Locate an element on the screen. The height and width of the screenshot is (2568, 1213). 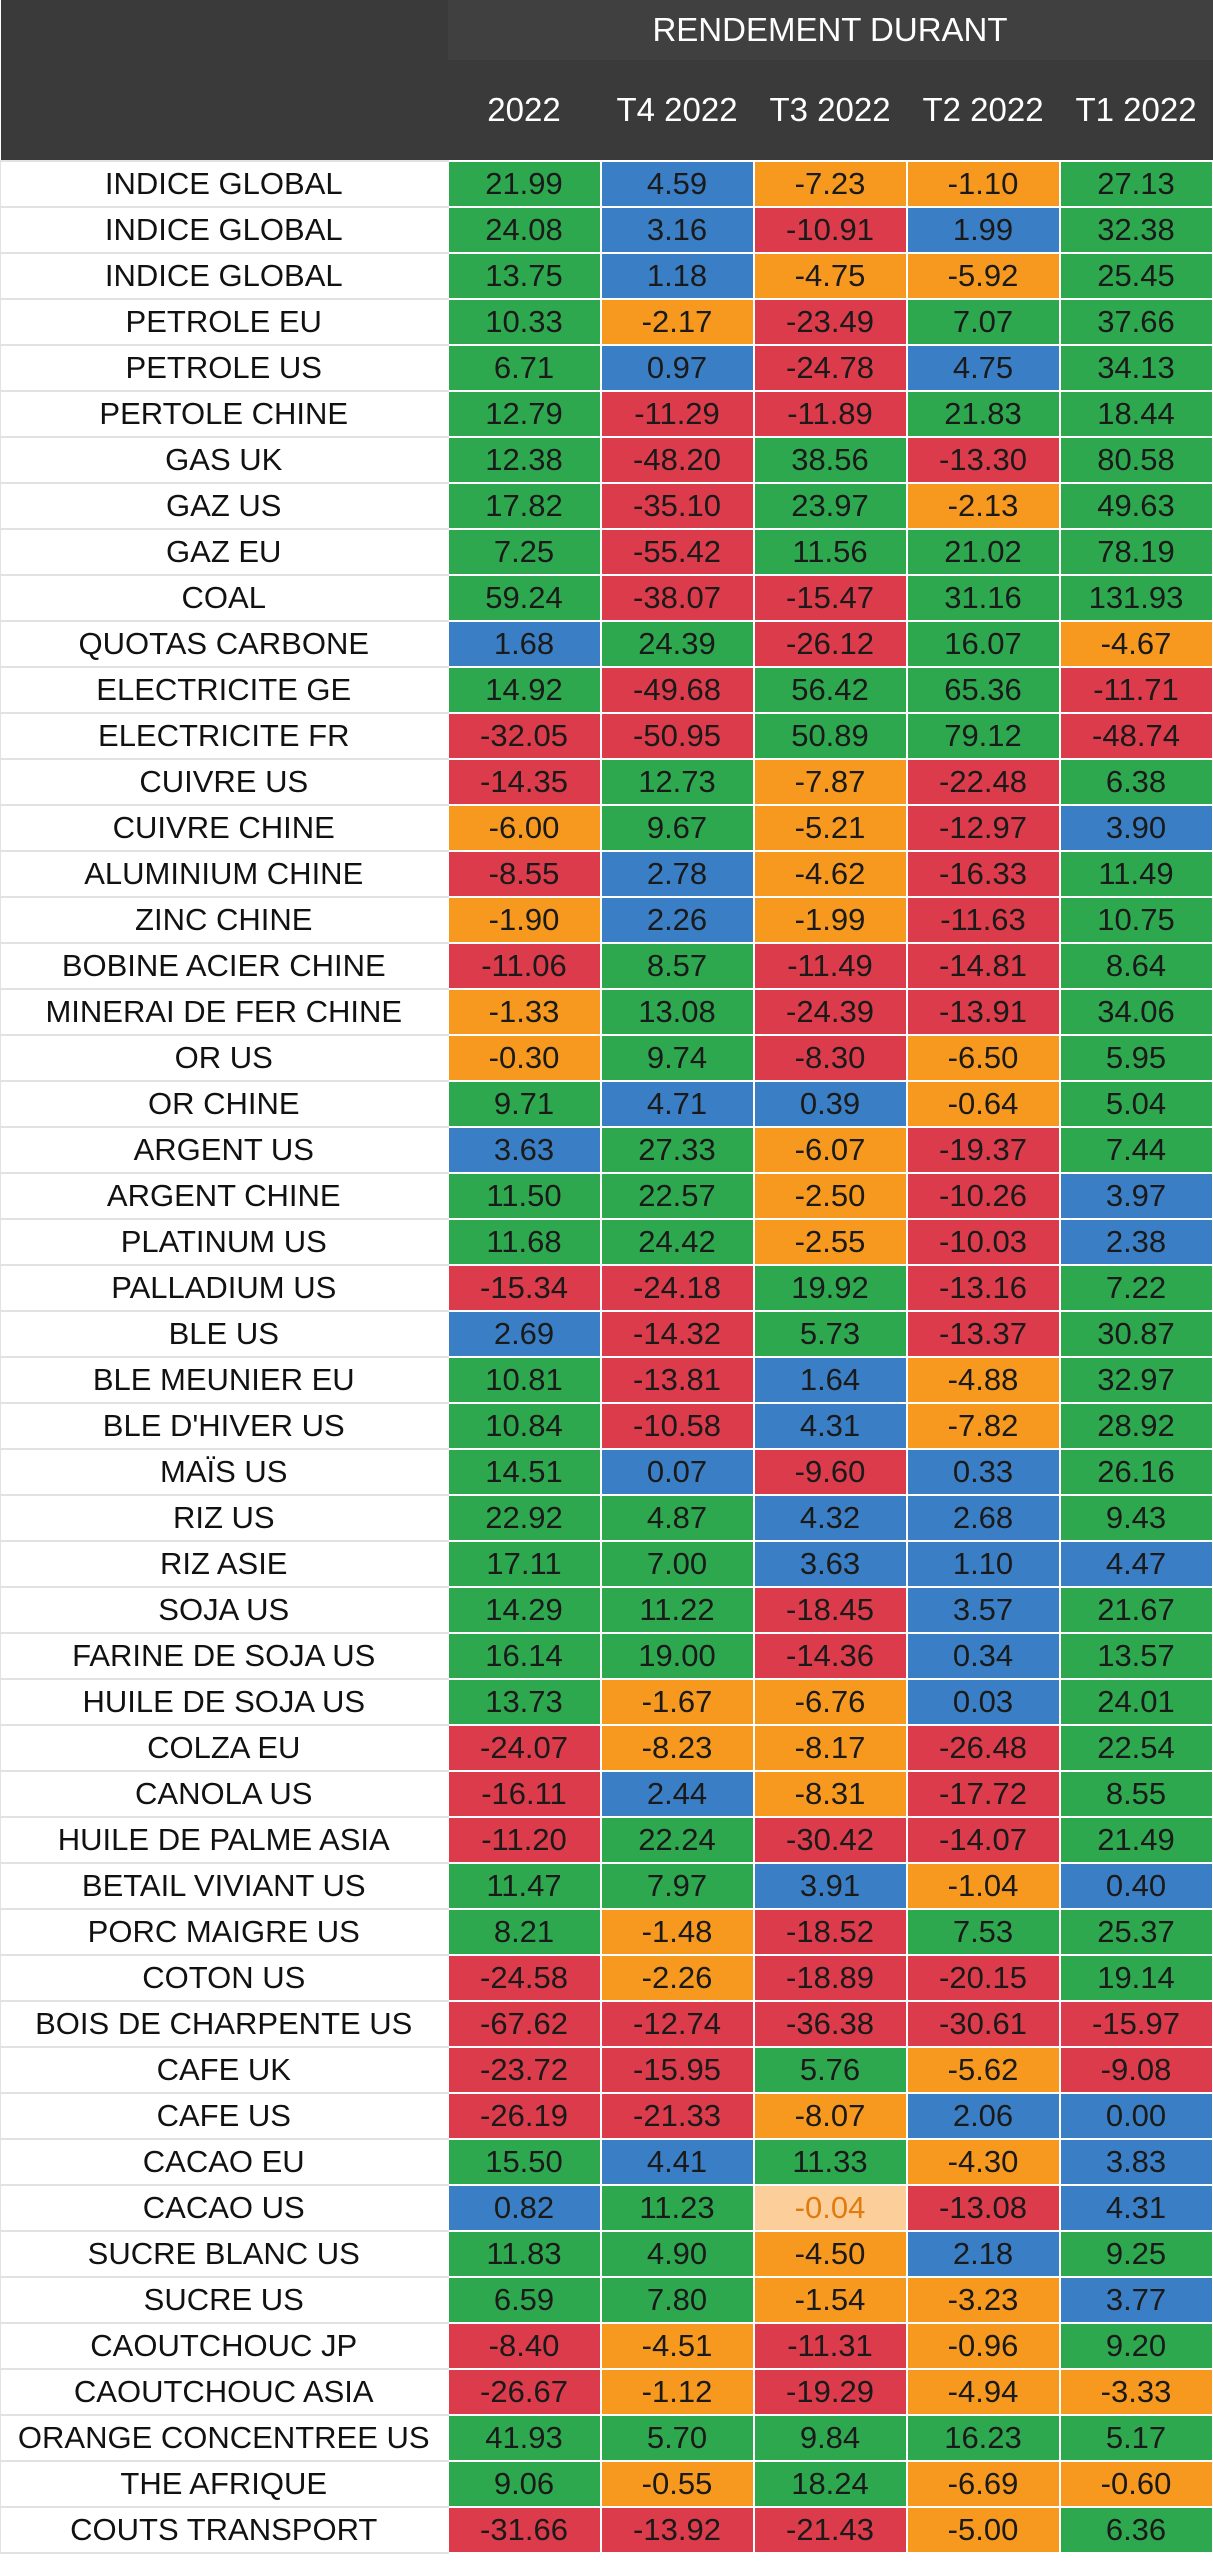
value-cell: -7.82 is located at coordinates (983, 1426).